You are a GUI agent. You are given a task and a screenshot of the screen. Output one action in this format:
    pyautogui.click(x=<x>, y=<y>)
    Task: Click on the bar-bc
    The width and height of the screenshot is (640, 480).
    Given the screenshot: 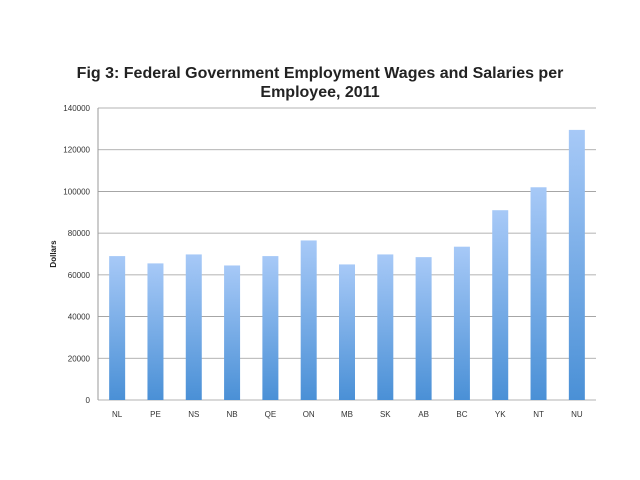 What is the action you would take?
    pyautogui.click(x=461, y=323)
    